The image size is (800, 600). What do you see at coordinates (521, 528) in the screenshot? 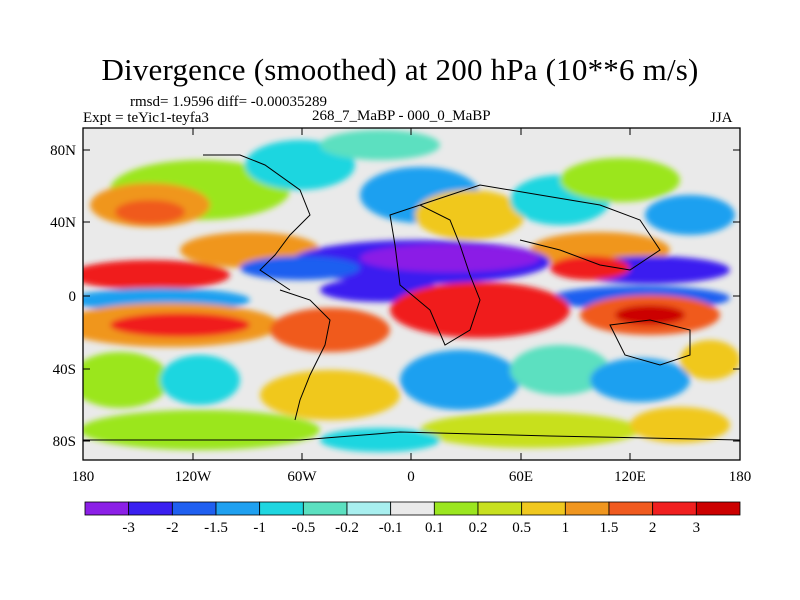
I see `colorbar-label: 0.5` at bounding box center [521, 528].